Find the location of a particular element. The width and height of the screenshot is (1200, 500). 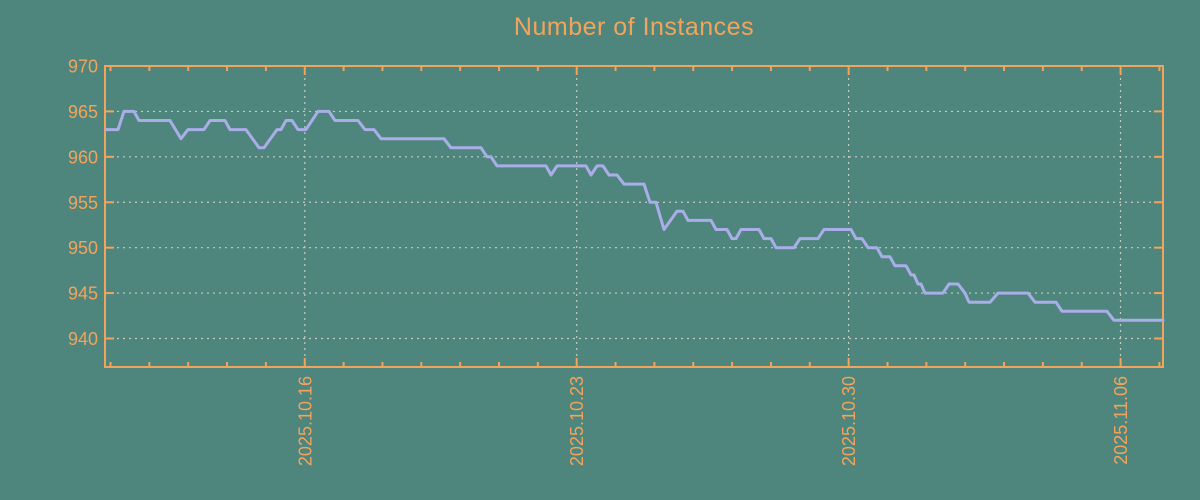

y-tick-label-945: 945 is located at coordinates (83, 294).